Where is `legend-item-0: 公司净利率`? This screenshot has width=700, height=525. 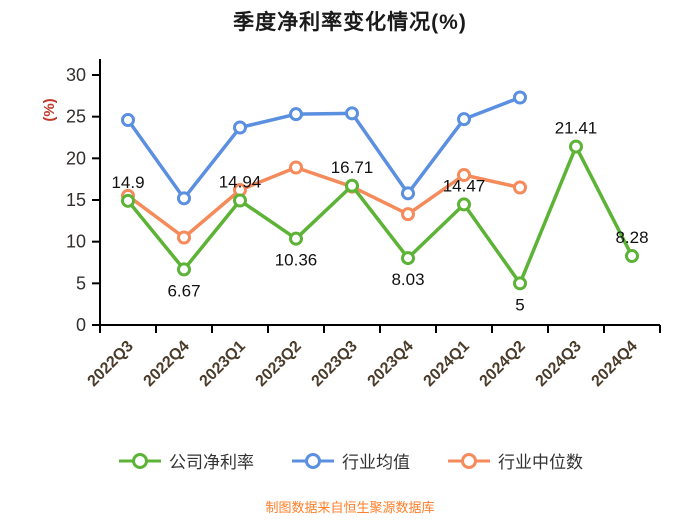
legend-item-0: 公司净利率 is located at coordinates (185, 460).